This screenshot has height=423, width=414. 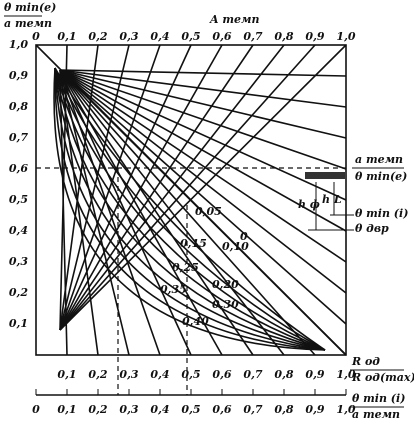 I want to click on lower-tick-label: 1,0, so click(x=345, y=409).